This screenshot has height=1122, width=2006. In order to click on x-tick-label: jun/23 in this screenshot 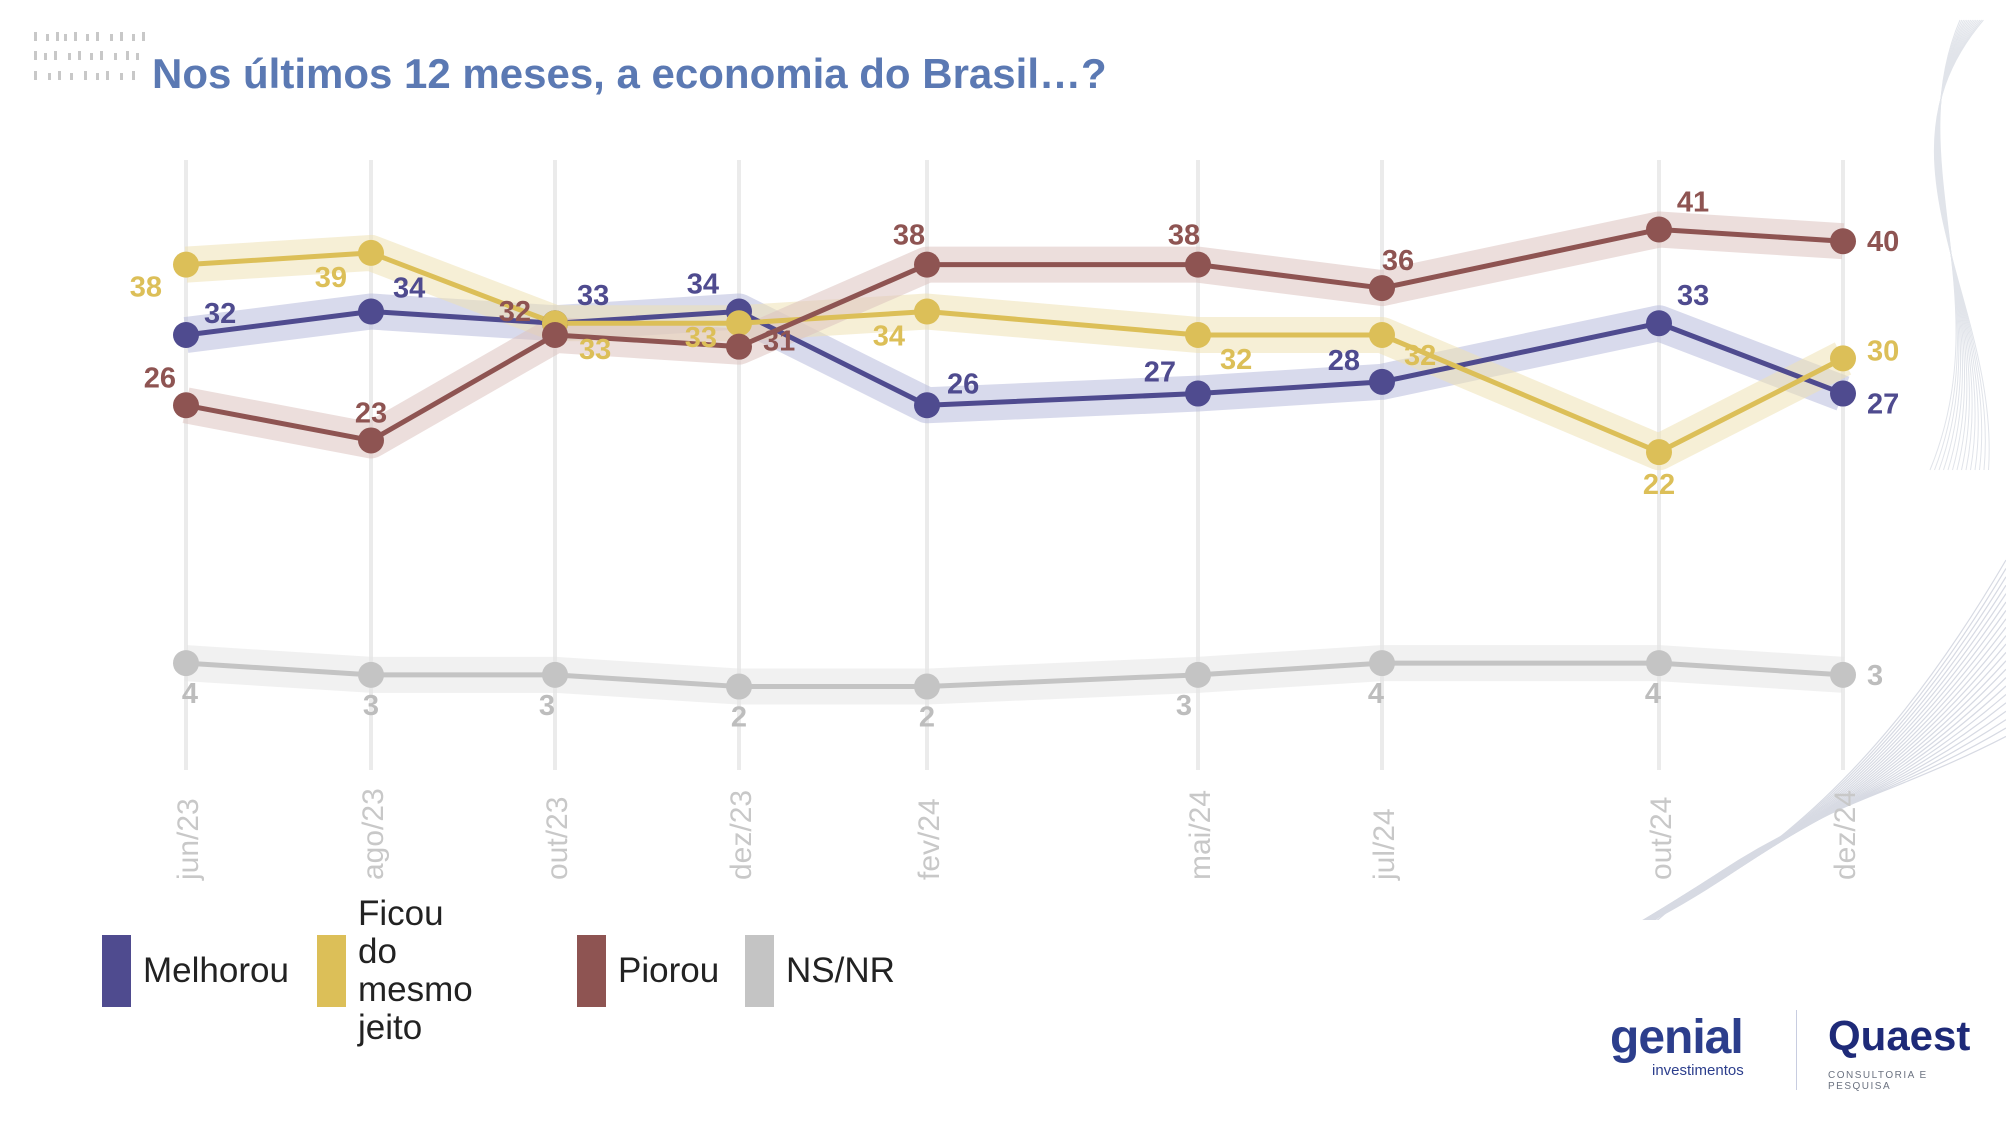, I will do `click(188, 839)`.